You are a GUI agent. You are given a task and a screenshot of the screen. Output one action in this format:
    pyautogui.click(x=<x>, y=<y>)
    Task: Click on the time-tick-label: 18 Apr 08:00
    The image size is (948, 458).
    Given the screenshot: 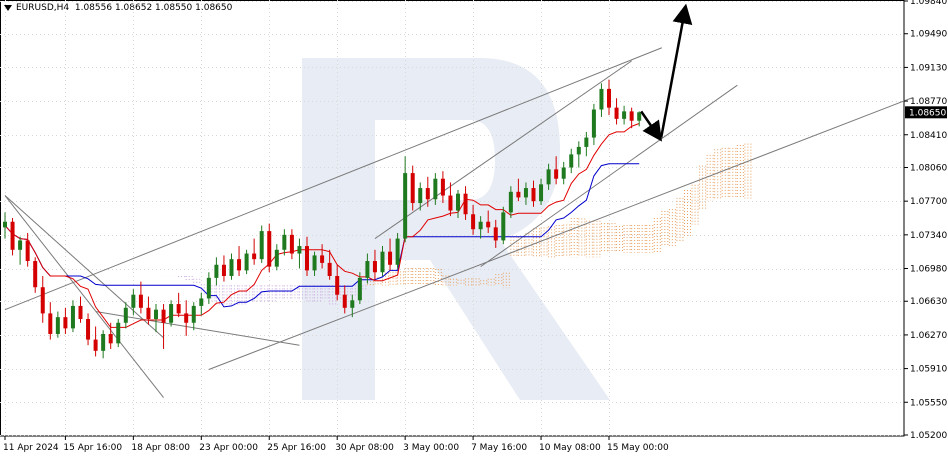 What is the action you would take?
    pyautogui.click(x=160, y=448)
    